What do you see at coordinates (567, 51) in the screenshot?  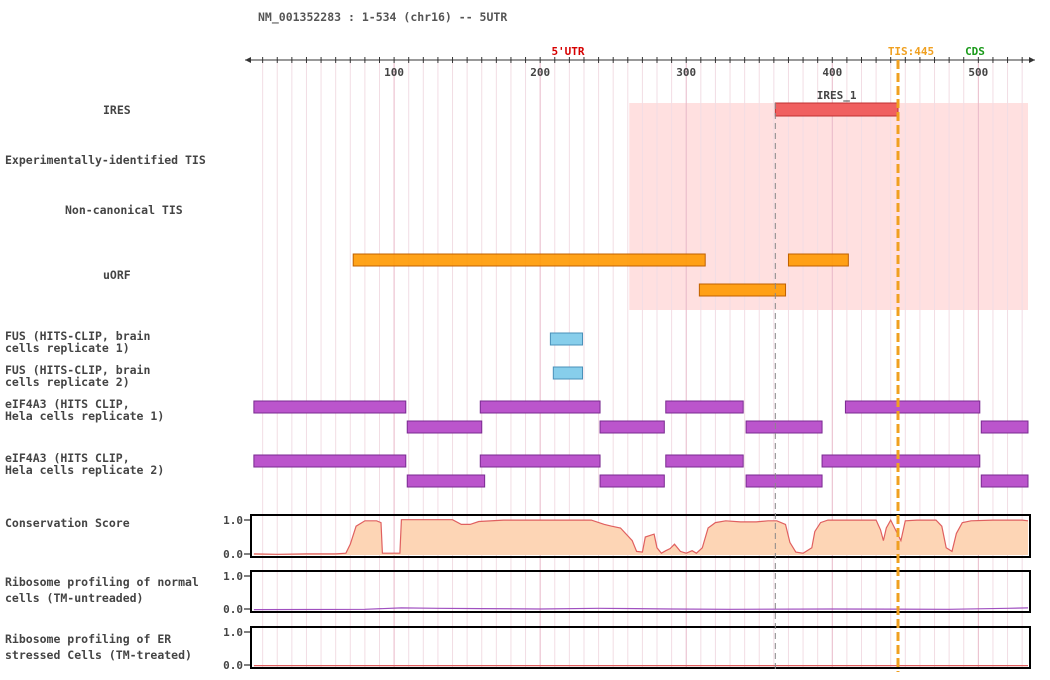 I see `utr-marker-label: 5'UTR` at bounding box center [567, 51].